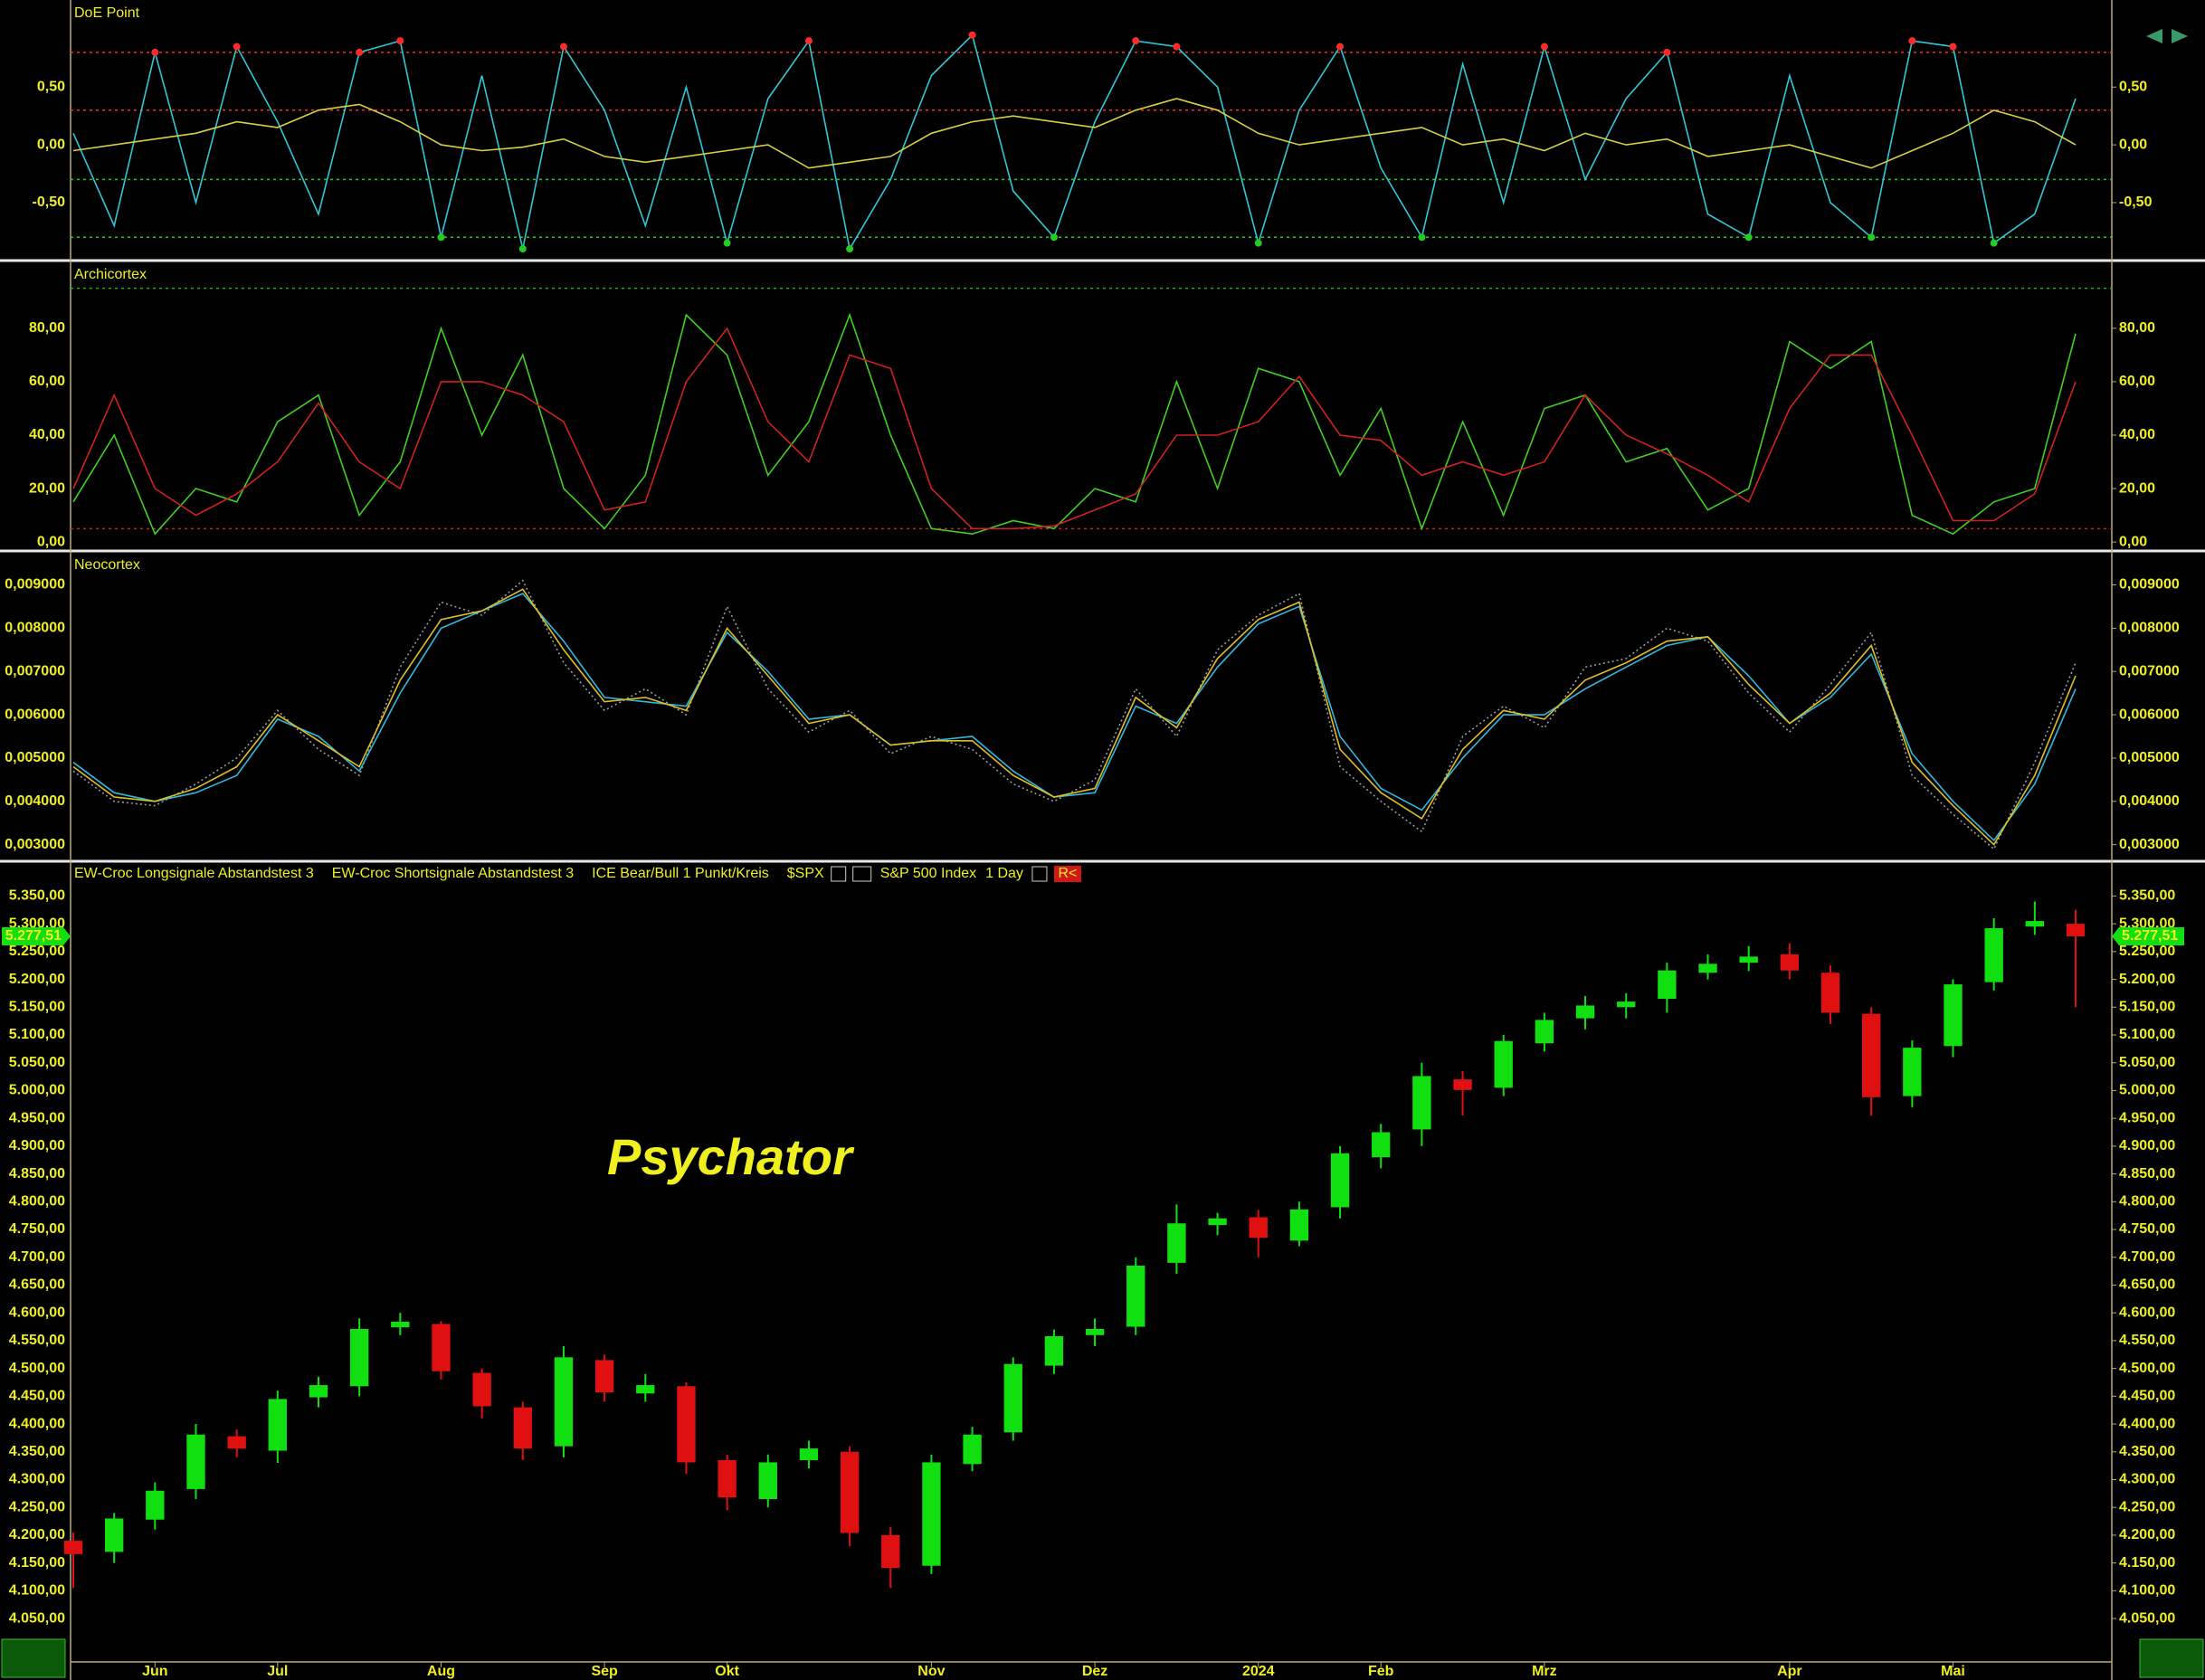 This screenshot has height=1680, width=2205. Describe the element at coordinates (37, 1229) in the screenshot. I see `y-tick-label-left: 4.750,00` at that location.